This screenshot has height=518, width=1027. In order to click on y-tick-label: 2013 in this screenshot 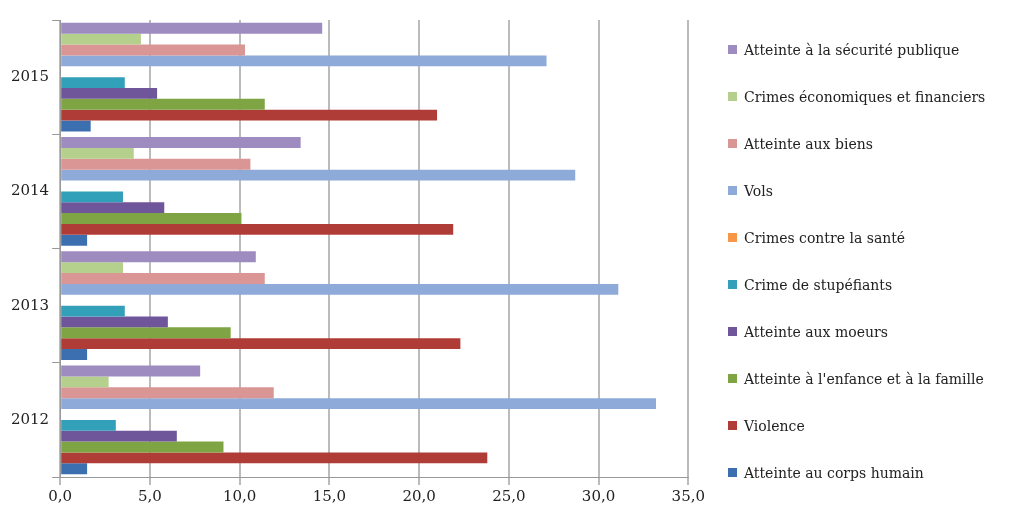, I will do `click(30, 304)`.